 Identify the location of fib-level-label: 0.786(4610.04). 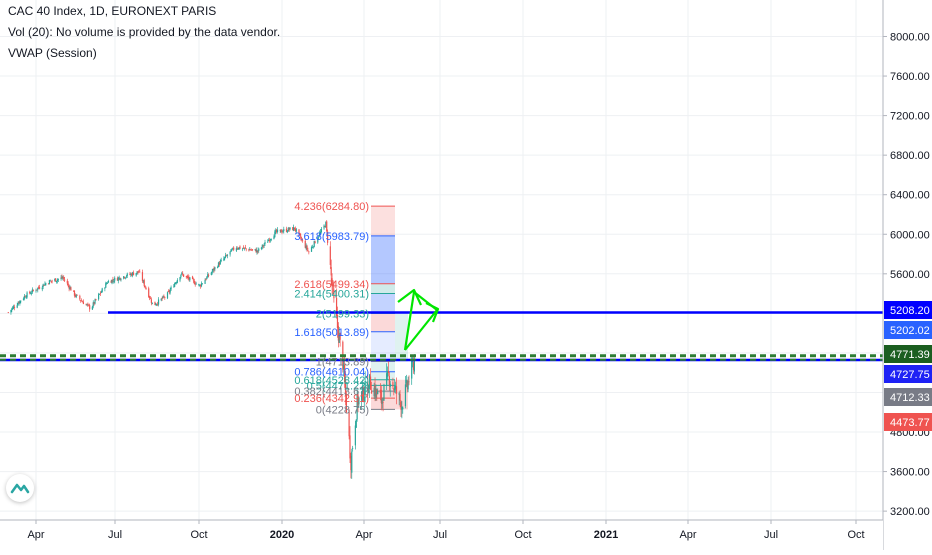
(331, 373).